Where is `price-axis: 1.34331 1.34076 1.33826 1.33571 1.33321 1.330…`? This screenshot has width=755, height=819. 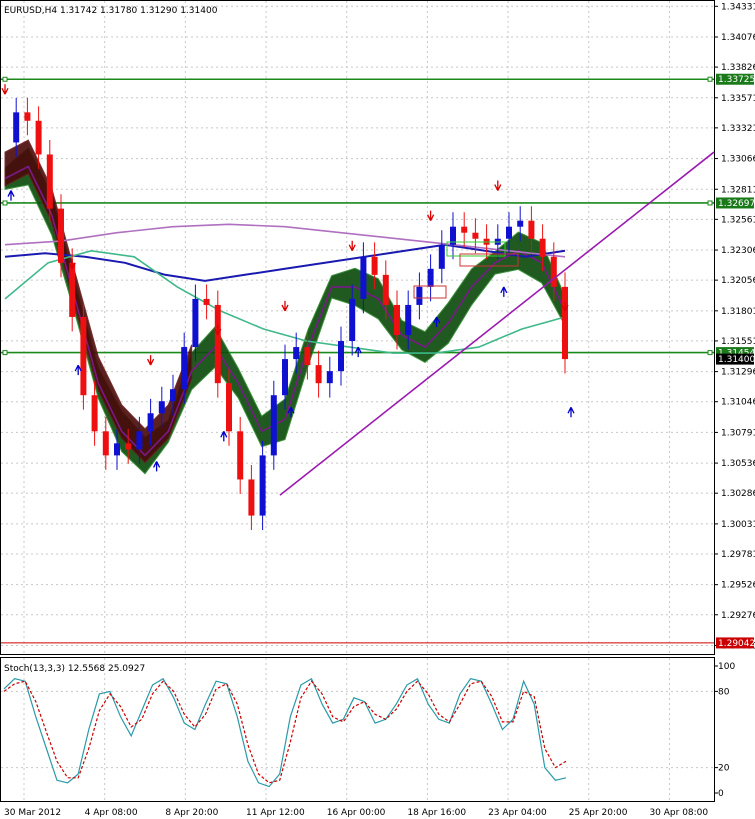
price-axis: 1.34331 1.34076 1.33826 1.33571 1.33321 1.330… is located at coordinates (734, 326).